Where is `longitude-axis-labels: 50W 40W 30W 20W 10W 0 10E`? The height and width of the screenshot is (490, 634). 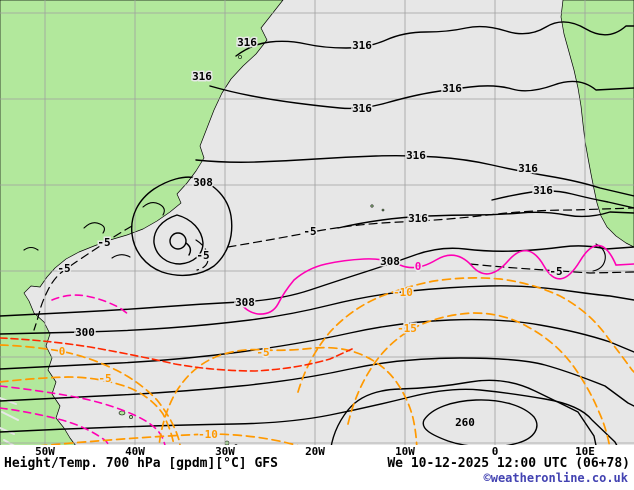 longitude-axis-labels: 50W 40W 30W 20W 10W 0 10E is located at coordinates (315, 451).